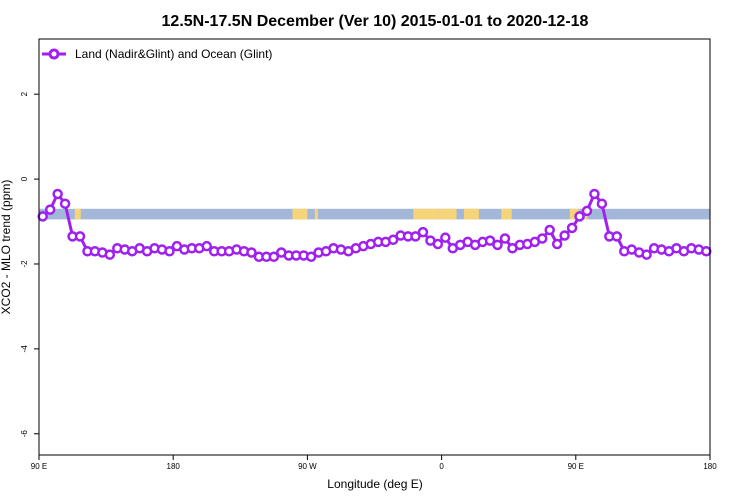  What do you see at coordinates (374, 225) in the screenshot?
I see `data-series` at bounding box center [374, 225].